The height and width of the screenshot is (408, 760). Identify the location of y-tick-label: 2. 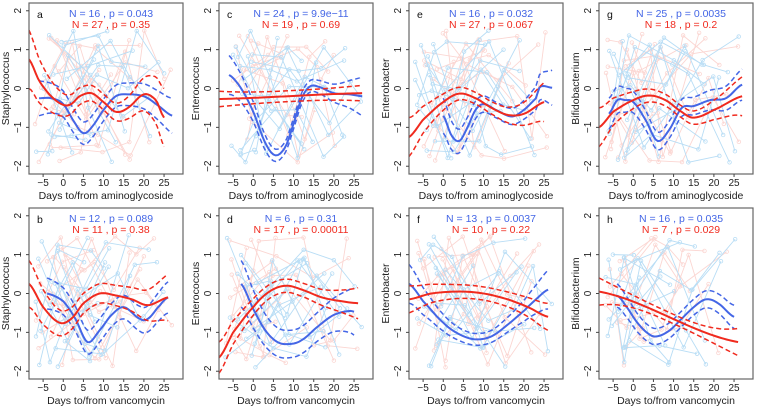
(208, 11).